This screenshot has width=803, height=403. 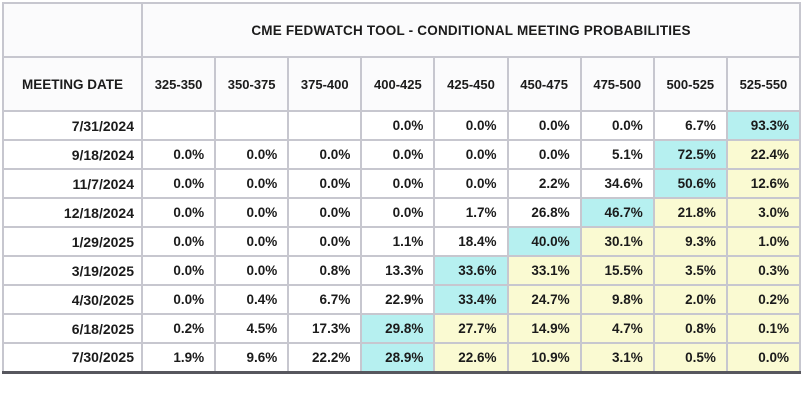 I want to click on column-header-400-425: 400-425, so click(x=398, y=84).